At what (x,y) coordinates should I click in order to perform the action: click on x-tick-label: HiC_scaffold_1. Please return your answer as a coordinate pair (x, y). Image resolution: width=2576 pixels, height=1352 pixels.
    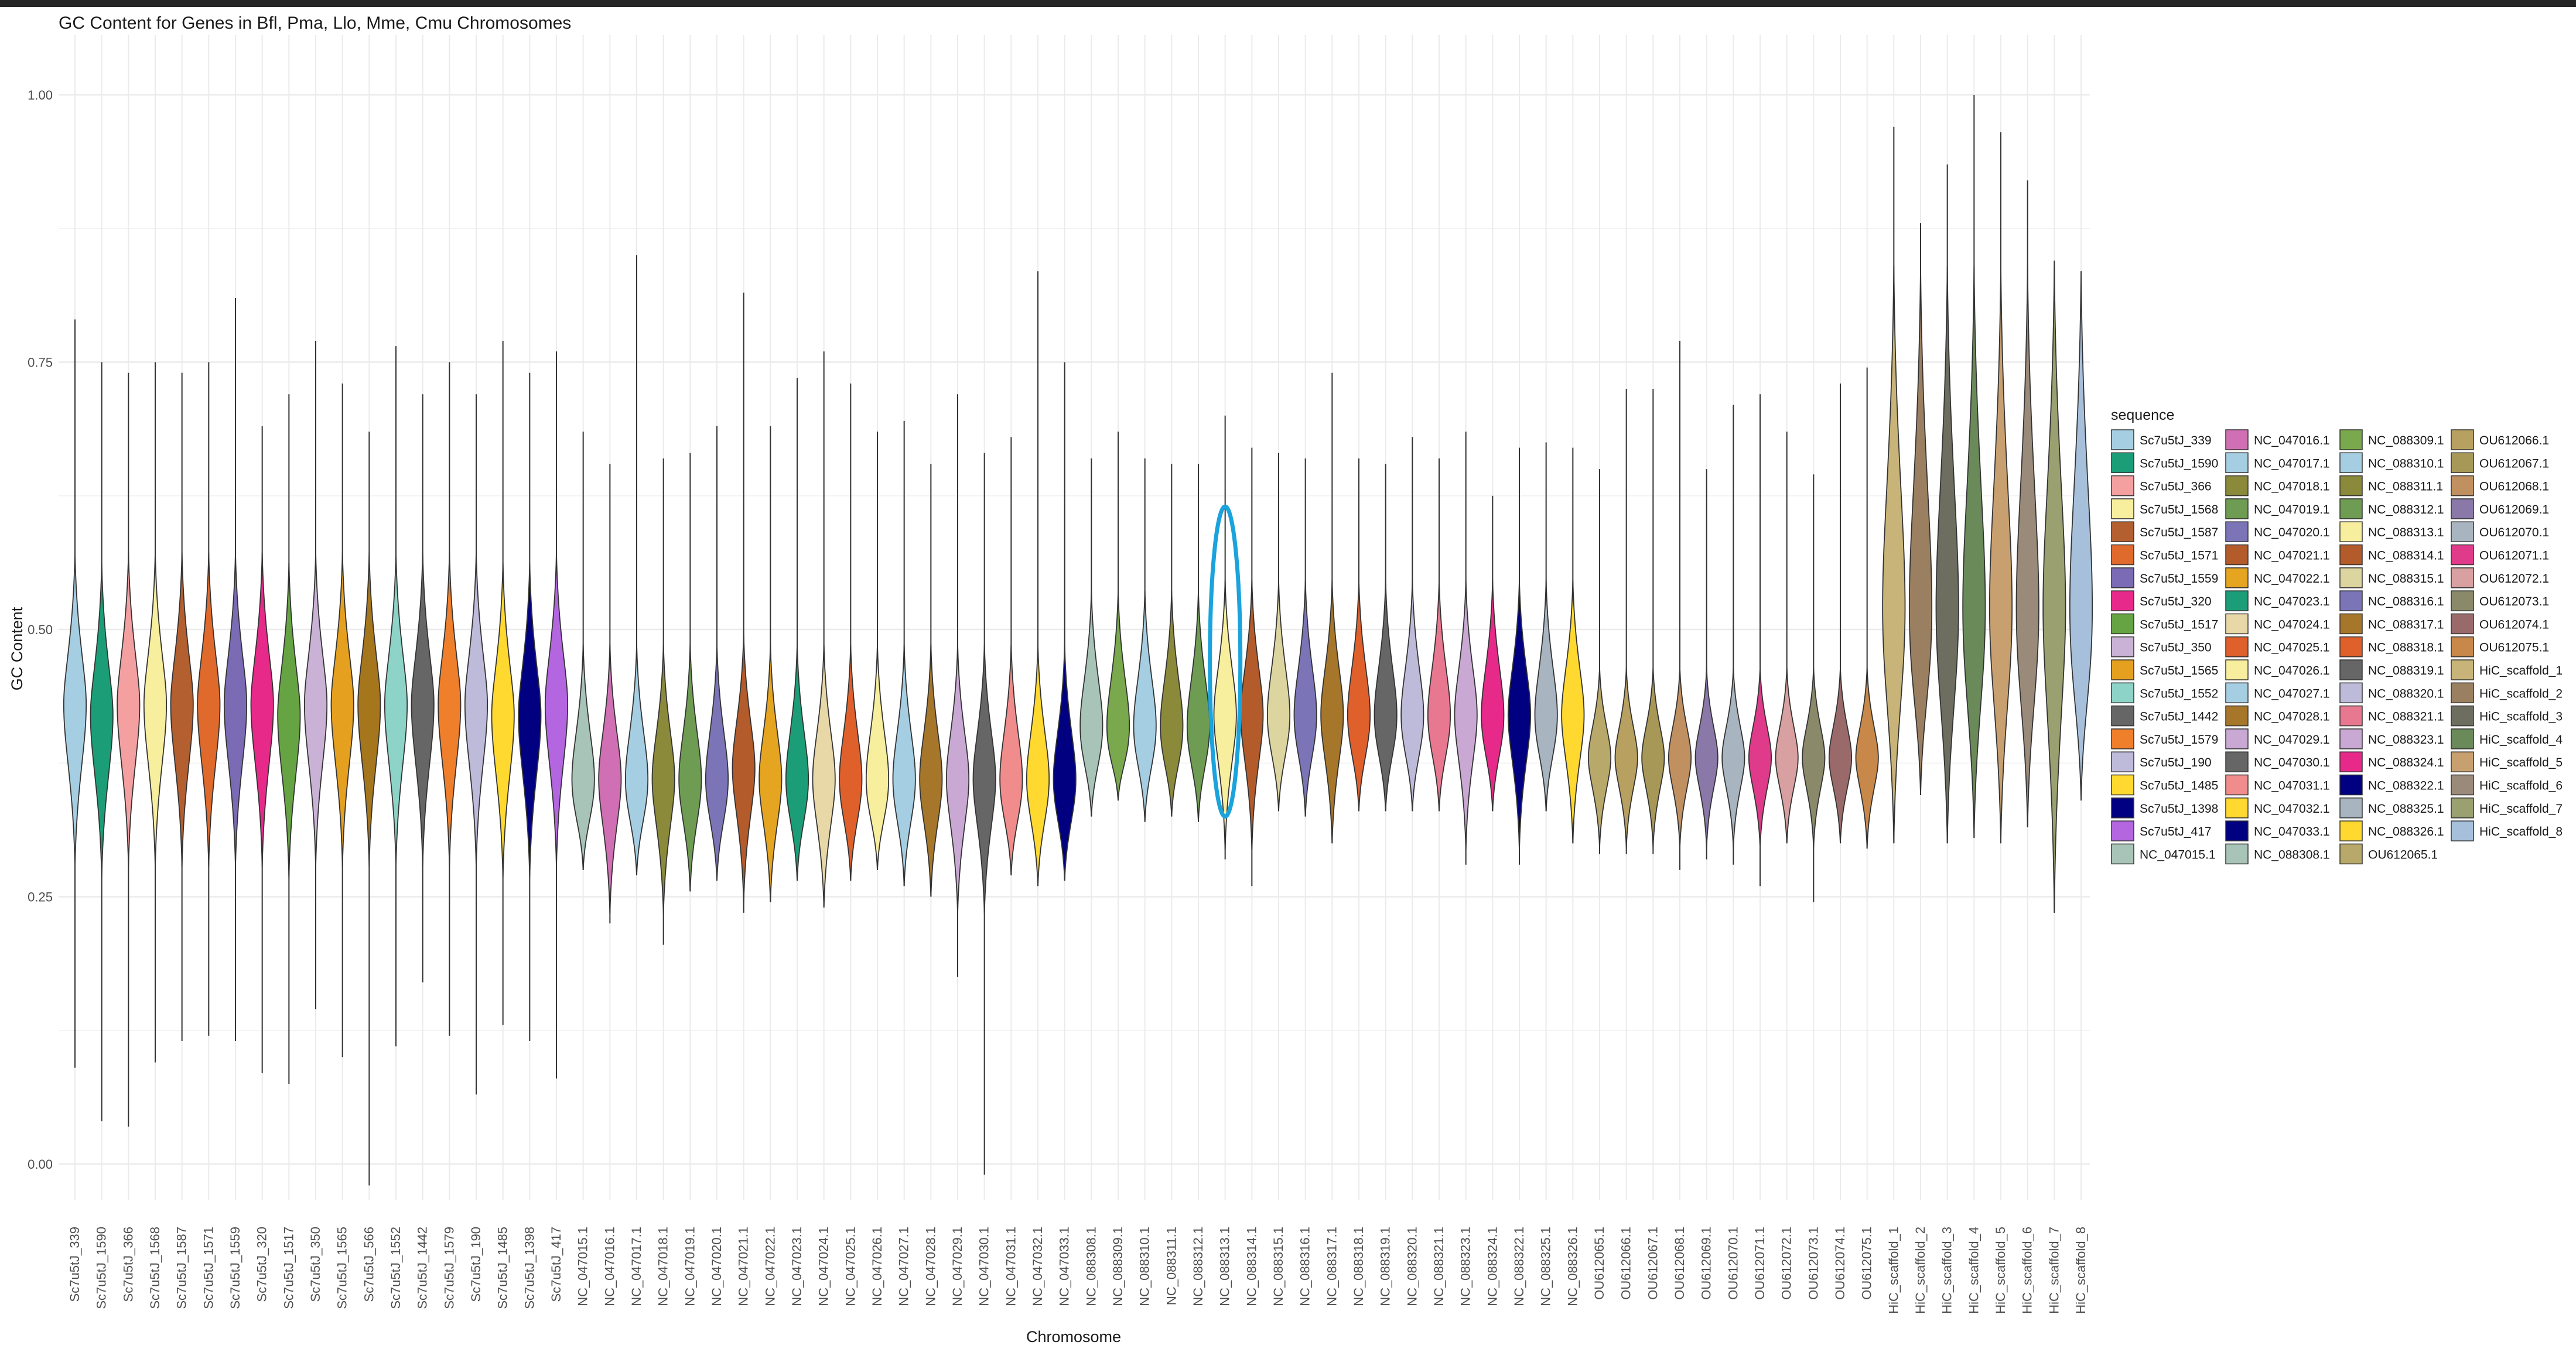
    Looking at the image, I should click on (1894, 1270).